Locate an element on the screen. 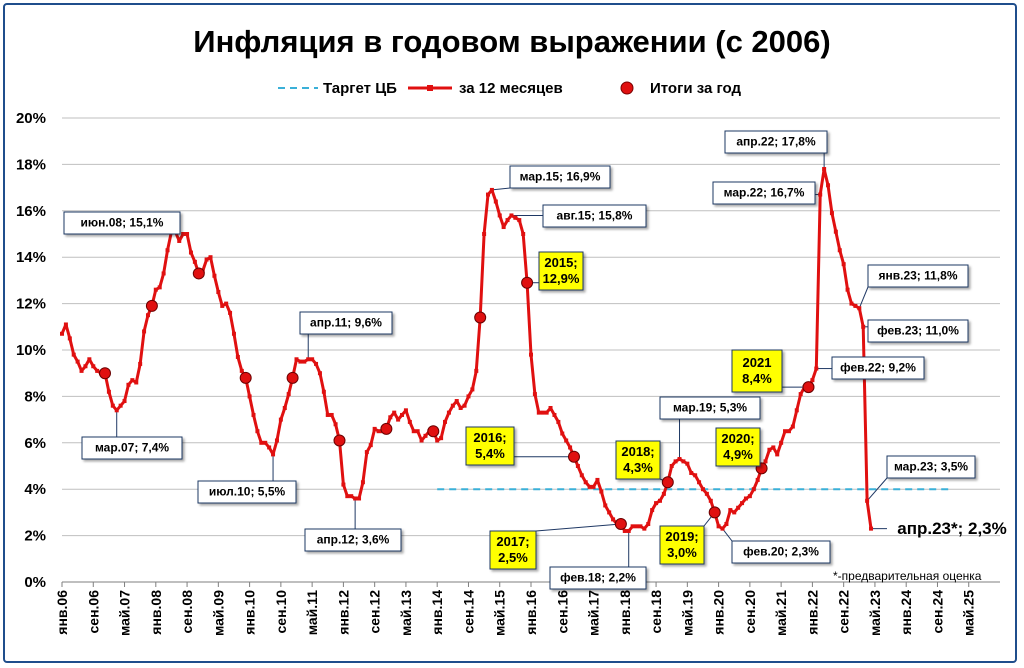 Image resolution: width=1024 pixels, height=668 pixels. footnote: *-предварительная оценка is located at coordinates (907, 576).